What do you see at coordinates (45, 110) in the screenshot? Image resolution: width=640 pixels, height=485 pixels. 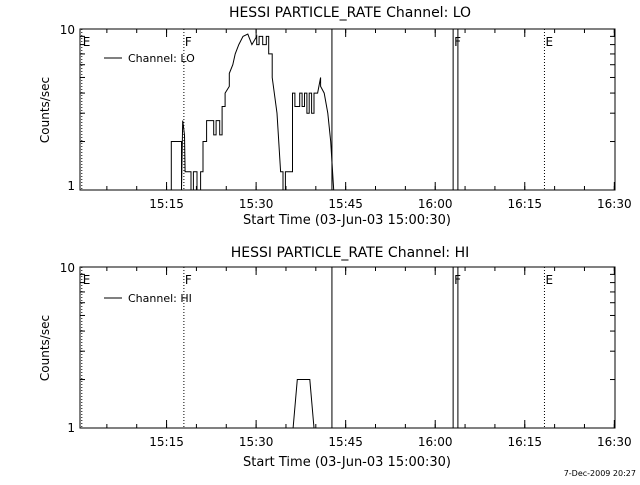 I see `panel-lo-y-axis-label: Counts/sec` at bounding box center [45, 110].